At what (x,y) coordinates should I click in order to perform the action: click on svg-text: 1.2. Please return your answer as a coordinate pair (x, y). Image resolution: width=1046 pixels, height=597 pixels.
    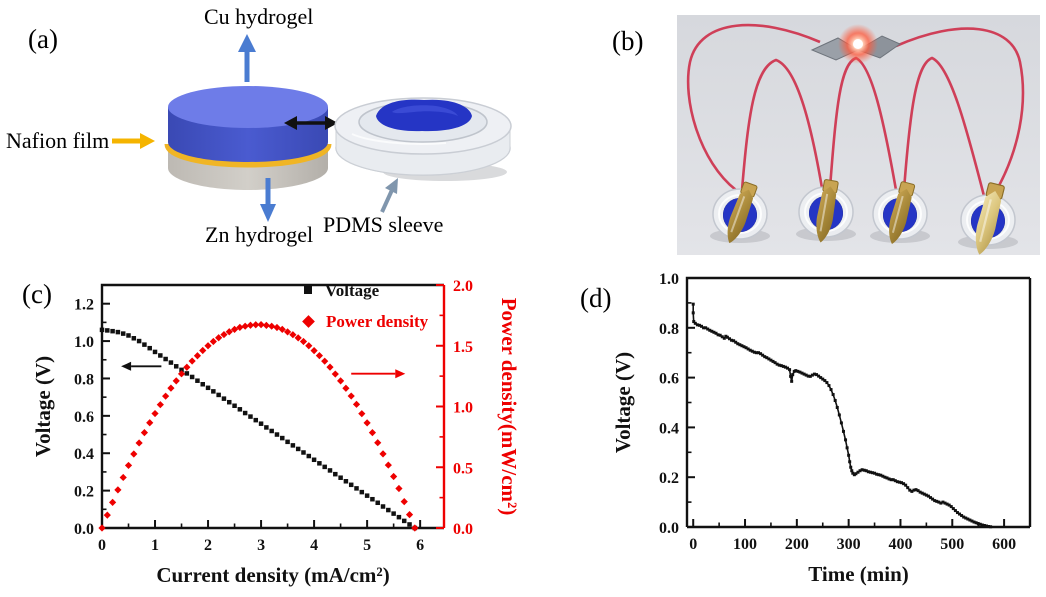
    Looking at the image, I should click on (84, 305).